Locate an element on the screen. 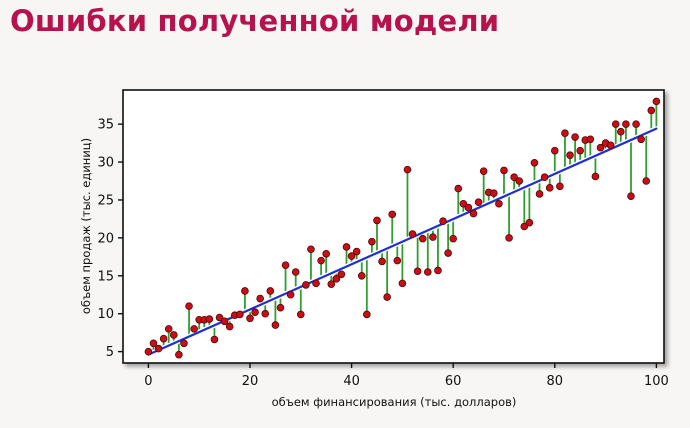  x-tick-label: 100 is located at coordinates (656, 381).